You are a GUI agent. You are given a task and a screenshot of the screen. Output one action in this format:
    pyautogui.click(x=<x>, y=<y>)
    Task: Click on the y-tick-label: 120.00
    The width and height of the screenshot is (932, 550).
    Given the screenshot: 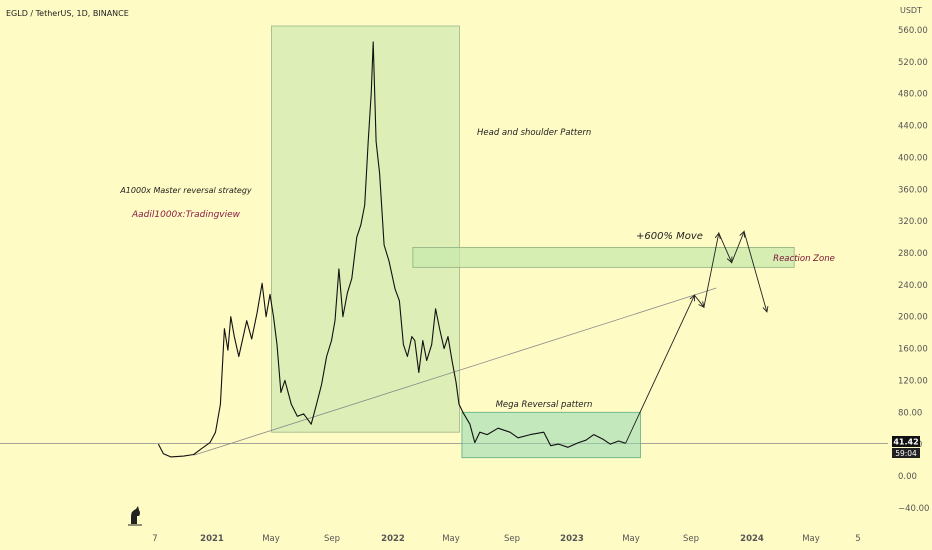 What is the action you would take?
    pyautogui.click(x=913, y=381)
    